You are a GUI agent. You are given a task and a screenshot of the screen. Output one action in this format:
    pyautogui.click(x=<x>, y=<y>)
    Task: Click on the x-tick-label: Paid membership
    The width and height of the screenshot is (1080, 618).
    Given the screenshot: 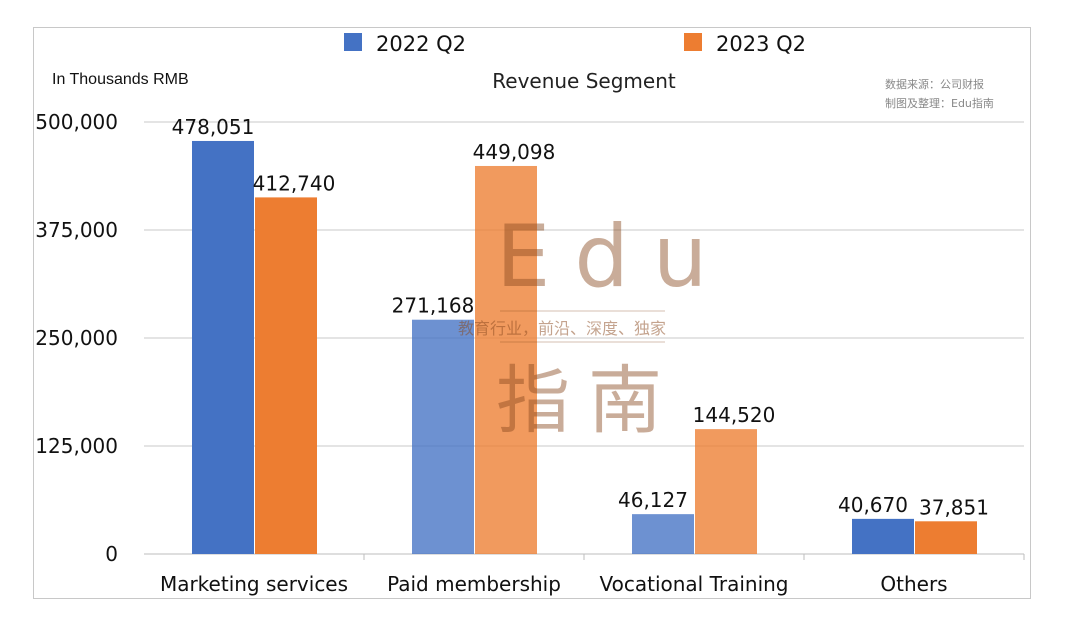 What is the action you would take?
    pyautogui.click(x=474, y=584)
    